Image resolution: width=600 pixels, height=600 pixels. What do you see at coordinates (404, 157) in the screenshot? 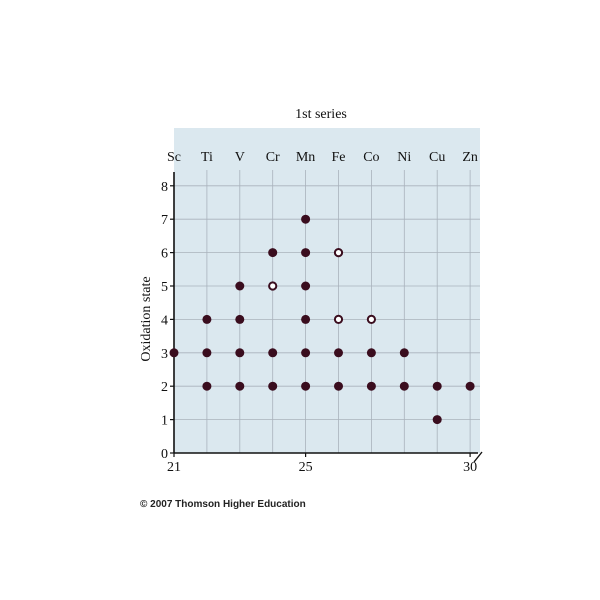
I see `element-label-ni: Ni` at bounding box center [404, 157].